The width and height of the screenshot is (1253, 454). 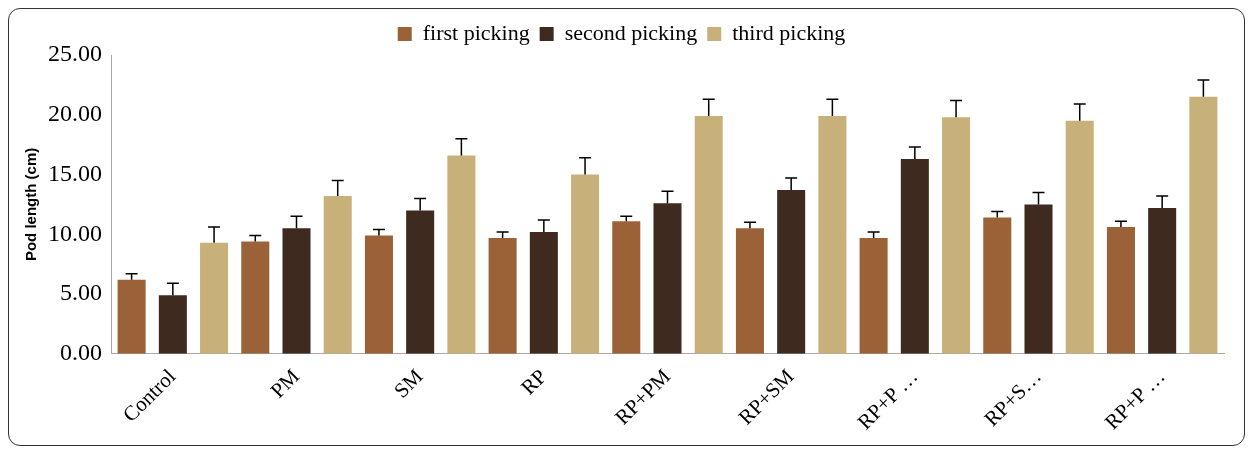 What do you see at coordinates (789, 32) in the screenshot?
I see `legend-label: third picking` at bounding box center [789, 32].